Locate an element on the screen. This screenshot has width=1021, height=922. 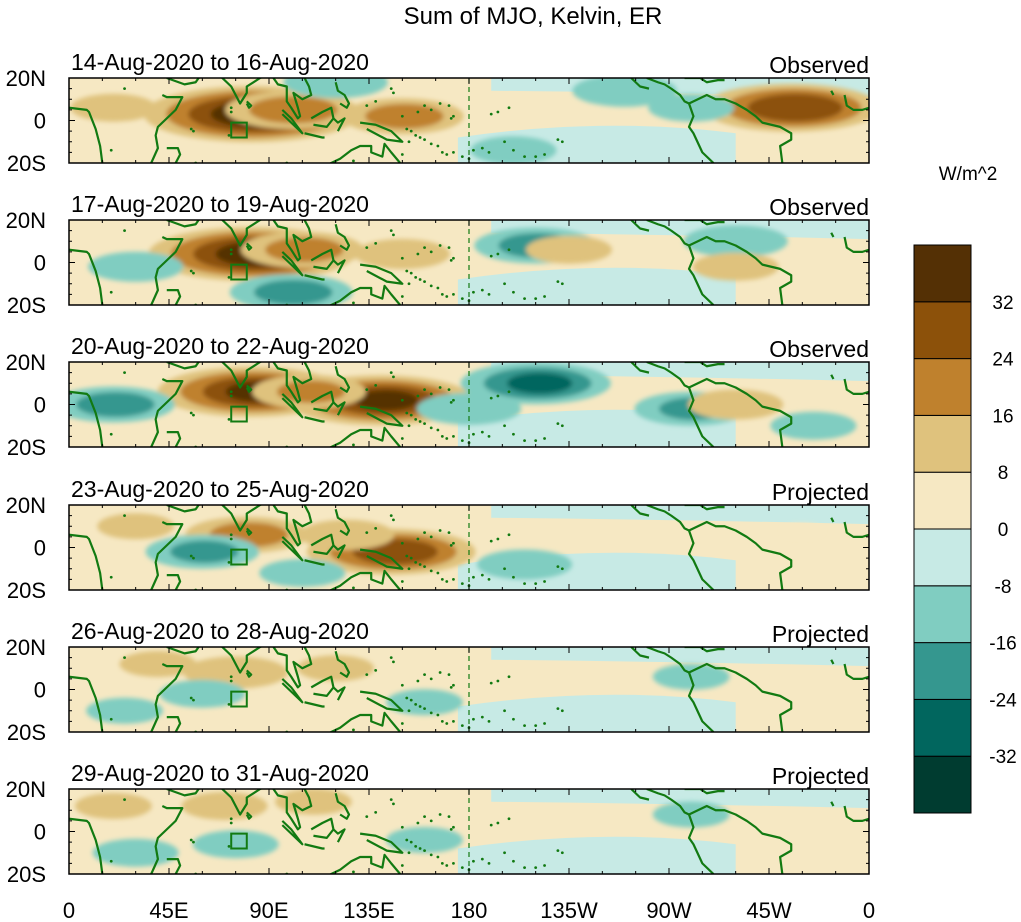
anomaly-blobs is located at coordinates (402, 828).